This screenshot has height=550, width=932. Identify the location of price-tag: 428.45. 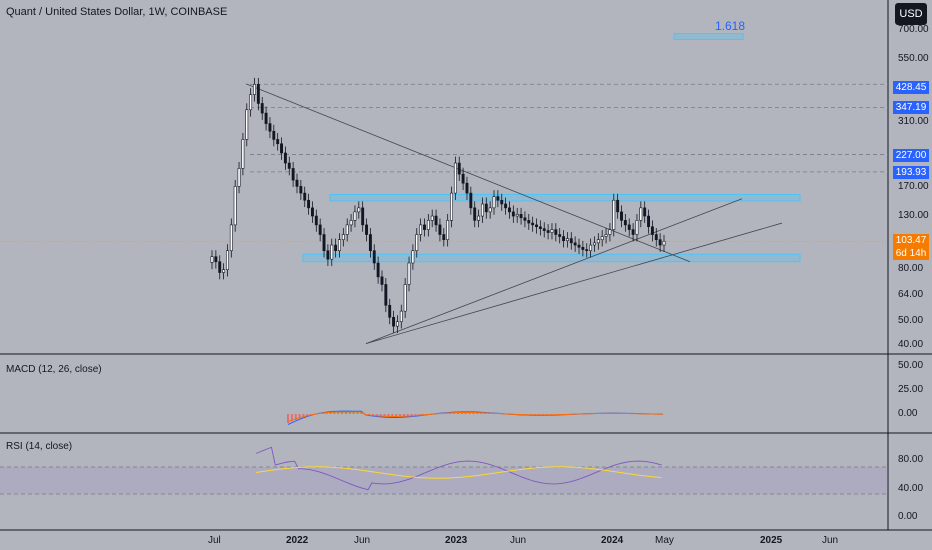
(911, 87).